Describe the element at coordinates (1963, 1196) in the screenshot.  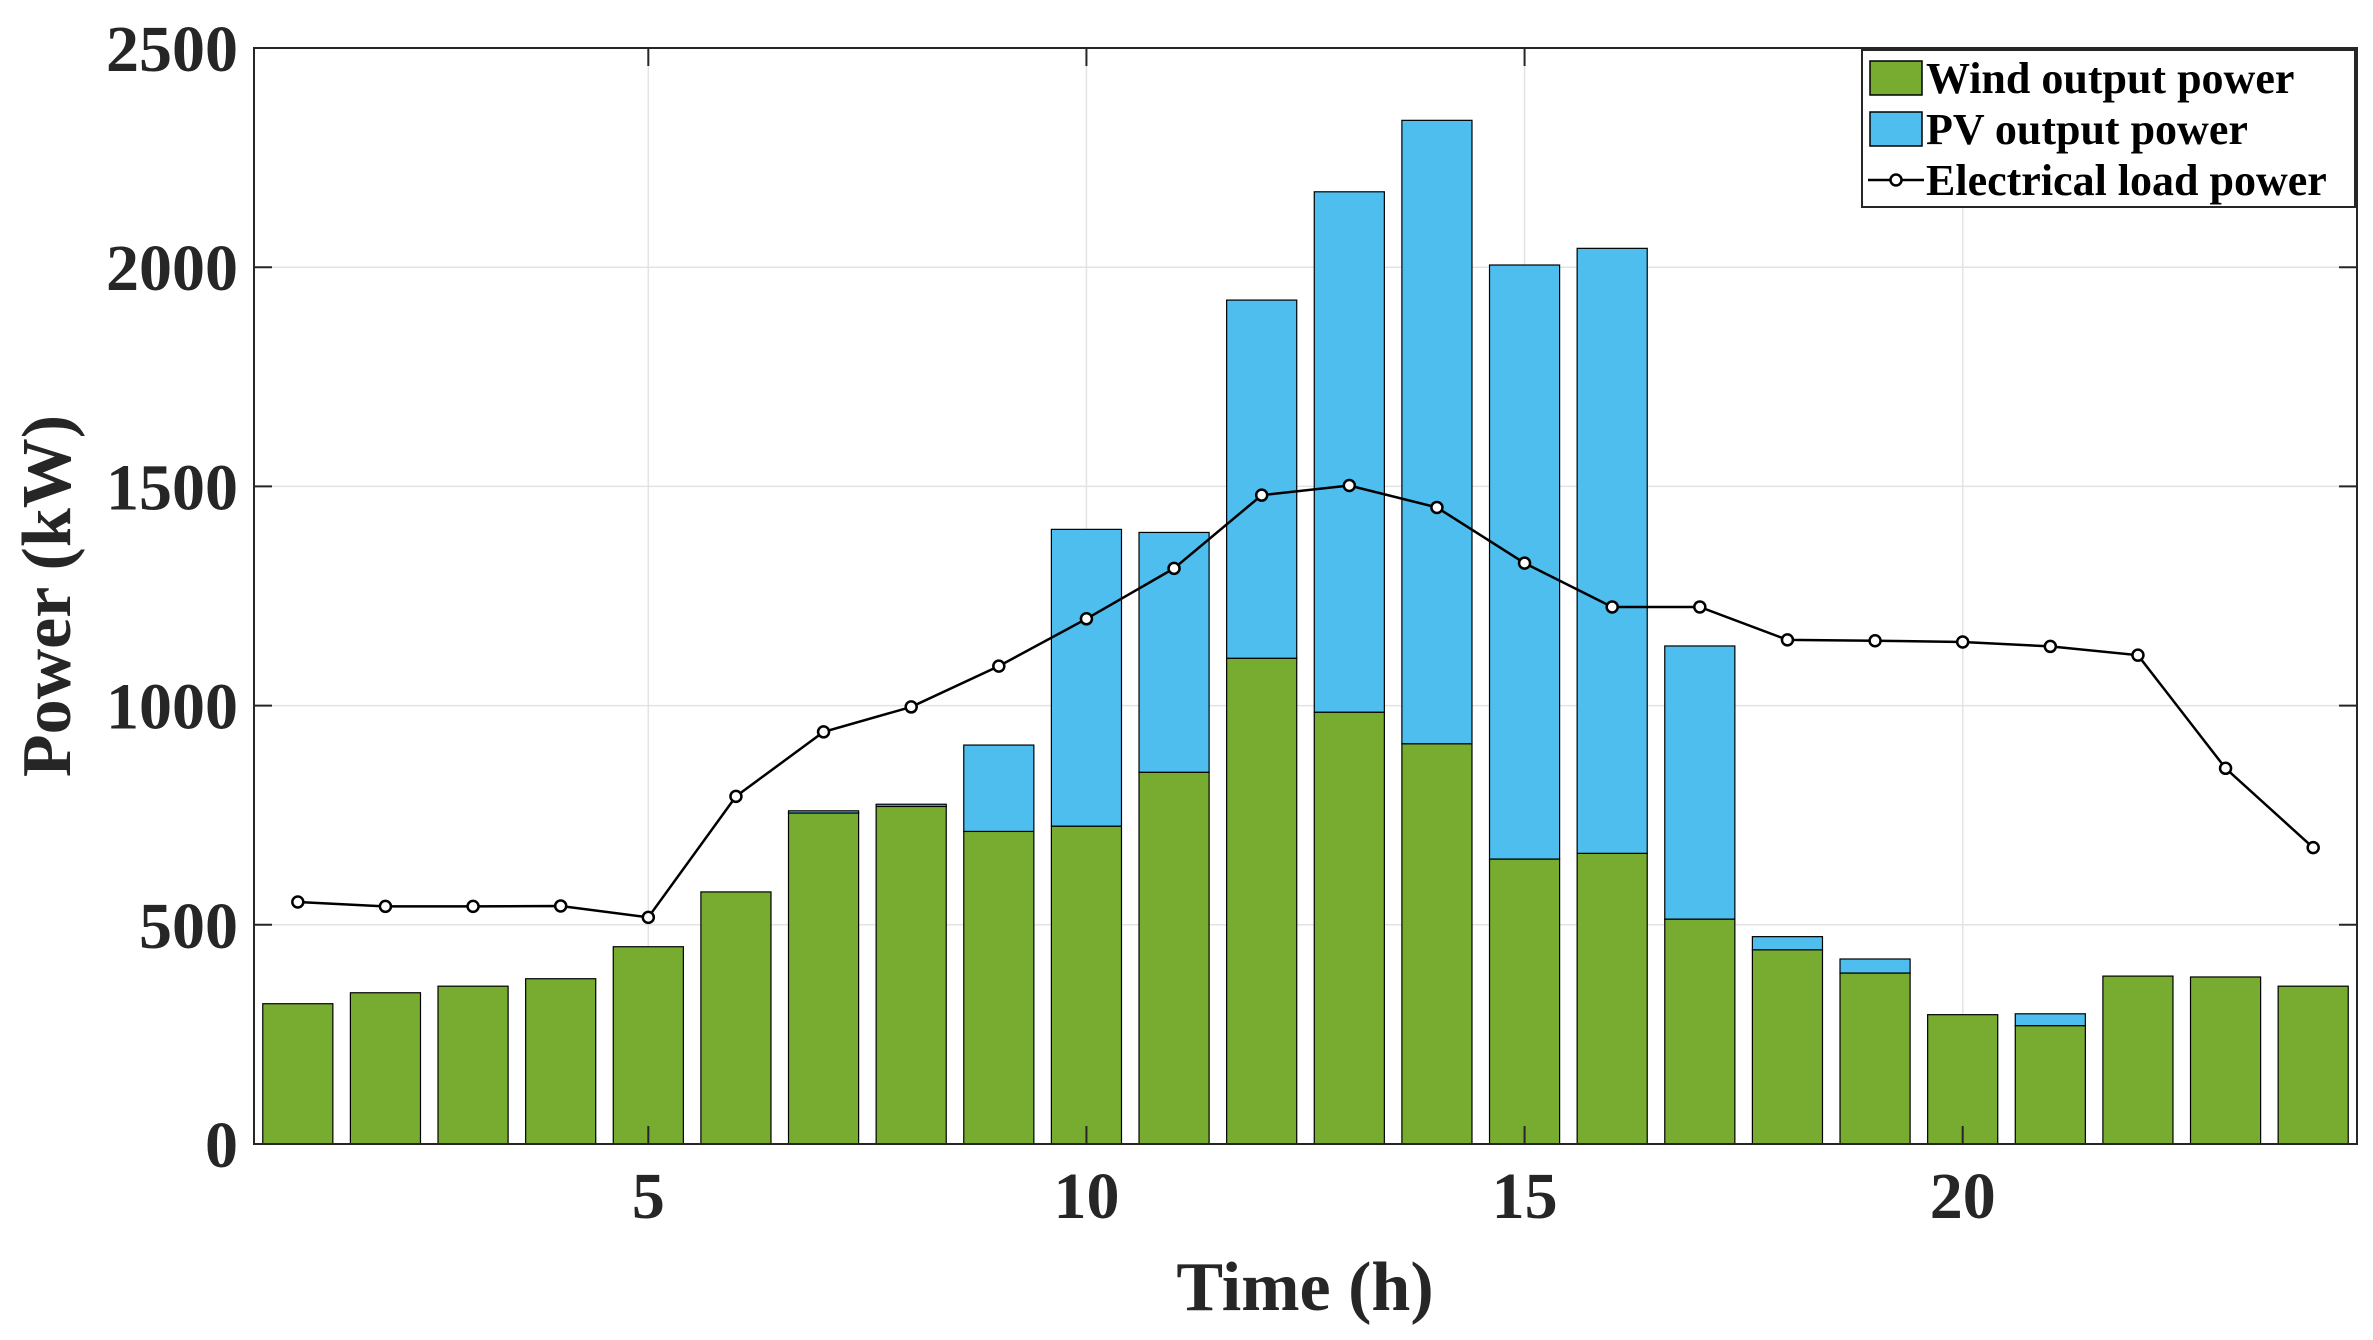
I see `x-tick-label: 20` at that location.